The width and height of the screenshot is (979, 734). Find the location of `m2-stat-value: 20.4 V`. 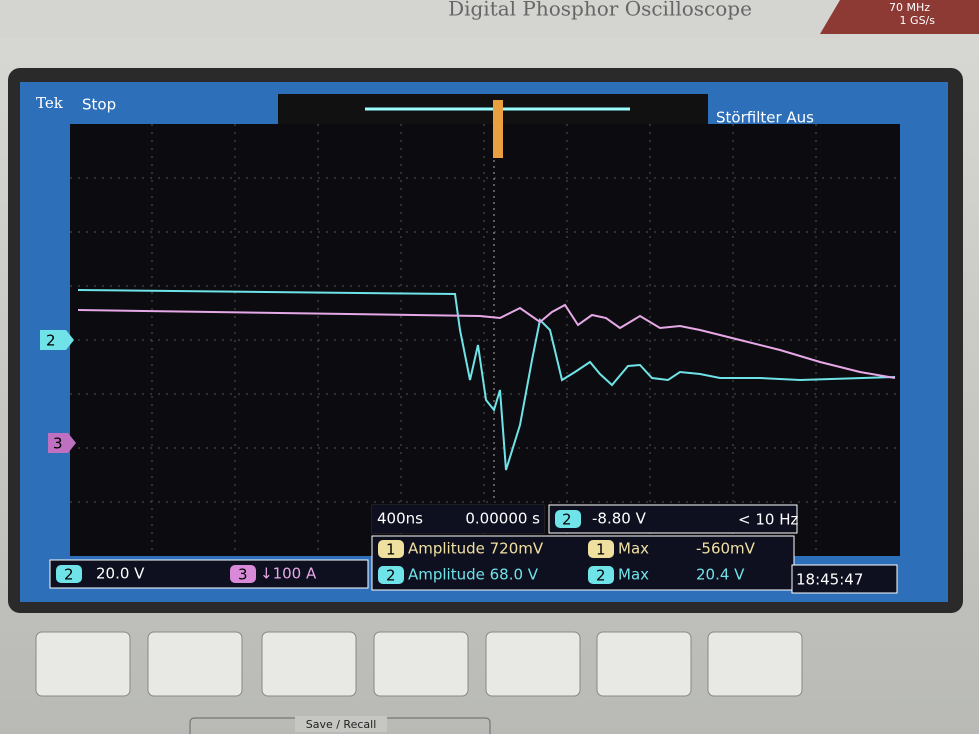

m2-stat-value: 20.4 V is located at coordinates (720, 575).